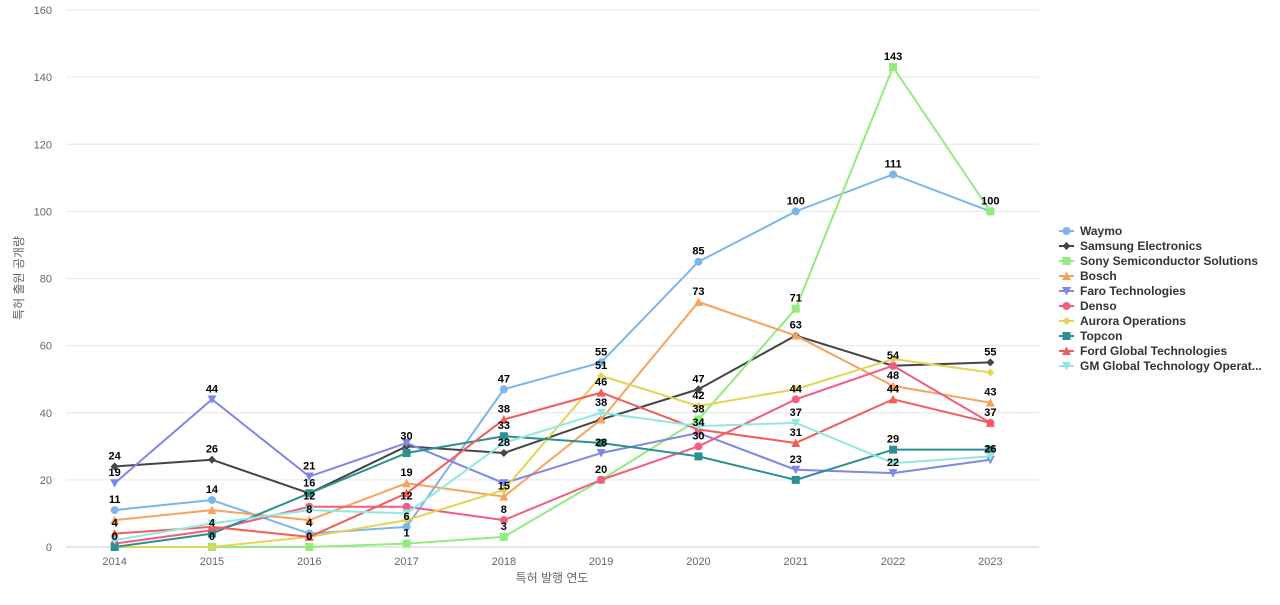 The width and height of the screenshot is (1280, 605). Describe the element at coordinates (1169, 261) in the screenshot. I see `legend-label: Sony Semiconductor Solutions` at that location.